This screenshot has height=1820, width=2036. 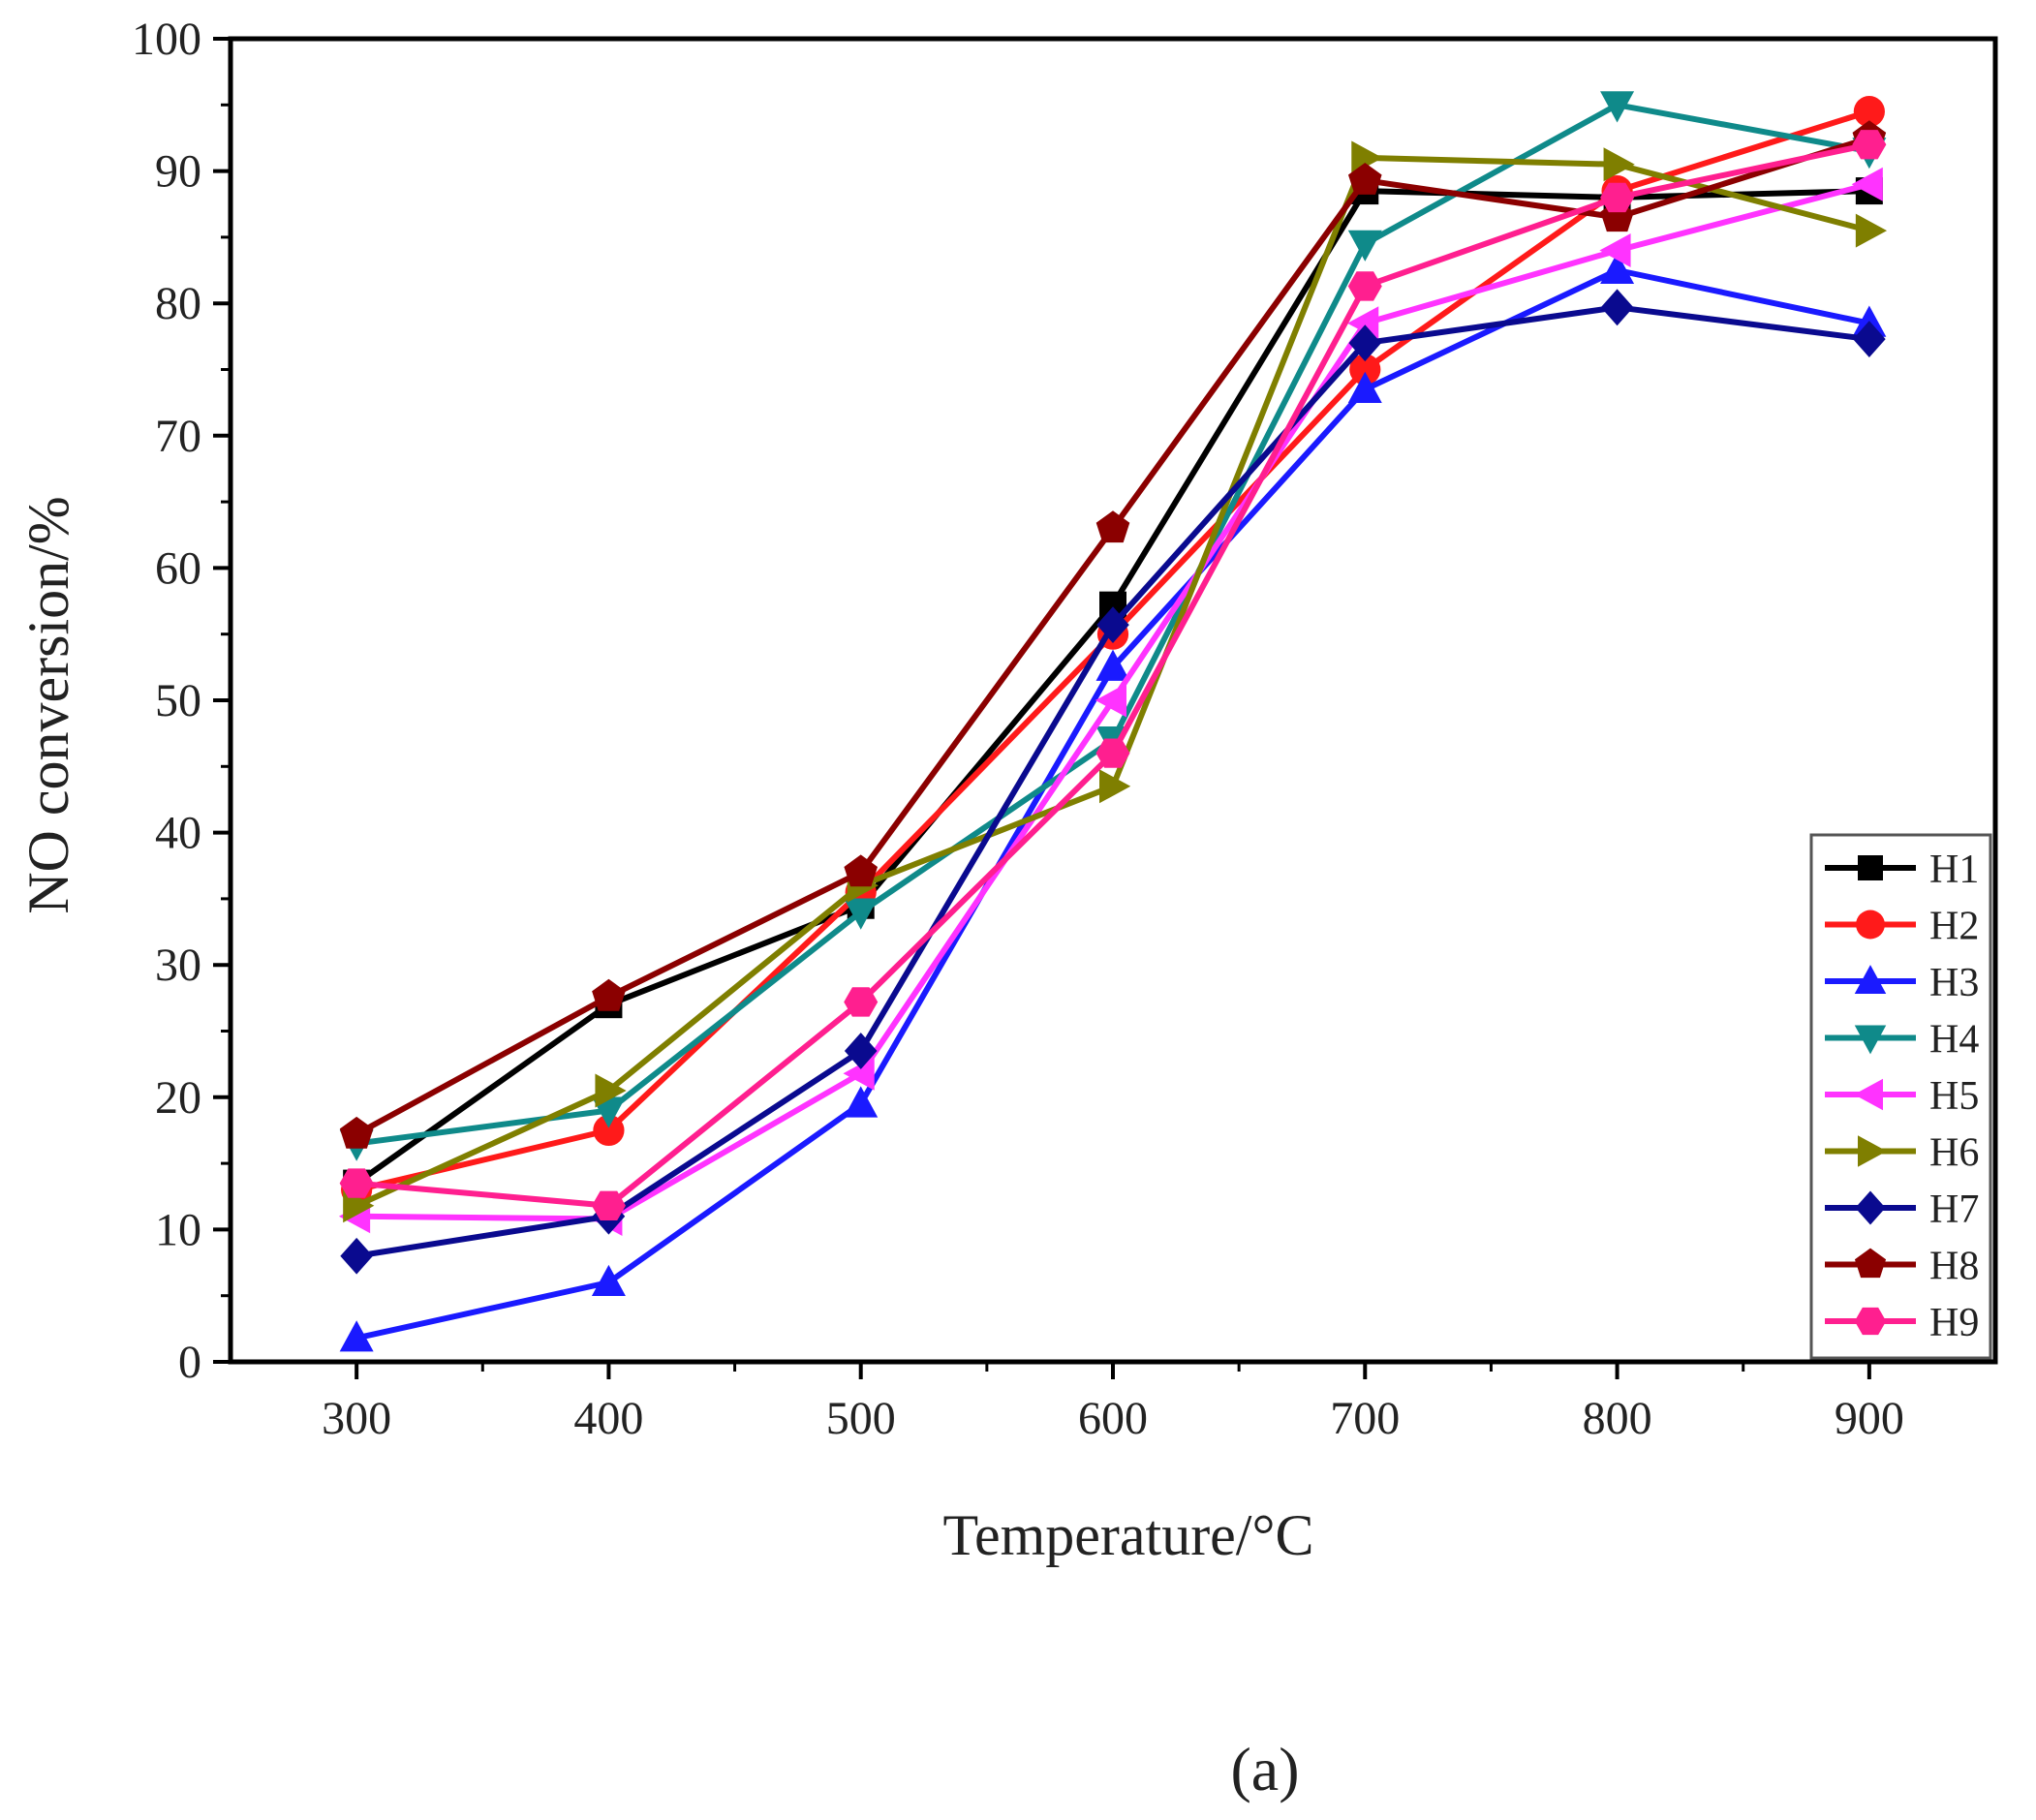 I want to click on legend-item-h3: H3, so click(x=1902, y=983).